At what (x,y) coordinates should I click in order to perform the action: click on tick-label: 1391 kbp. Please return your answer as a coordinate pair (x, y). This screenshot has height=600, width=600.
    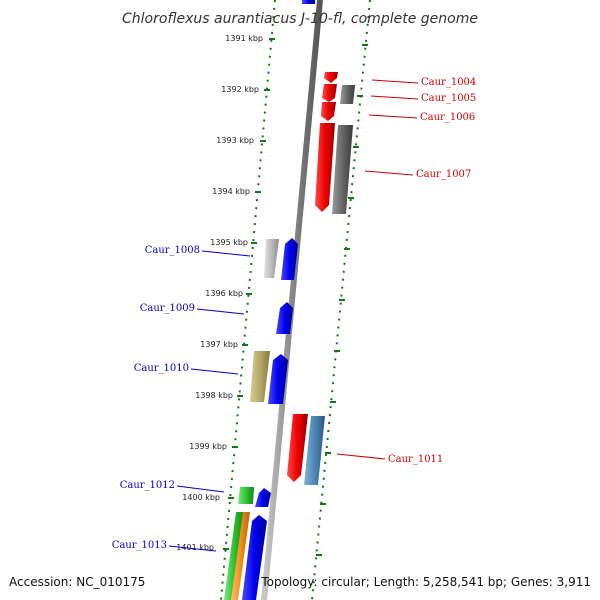
    Looking at the image, I should click on (244, 38).